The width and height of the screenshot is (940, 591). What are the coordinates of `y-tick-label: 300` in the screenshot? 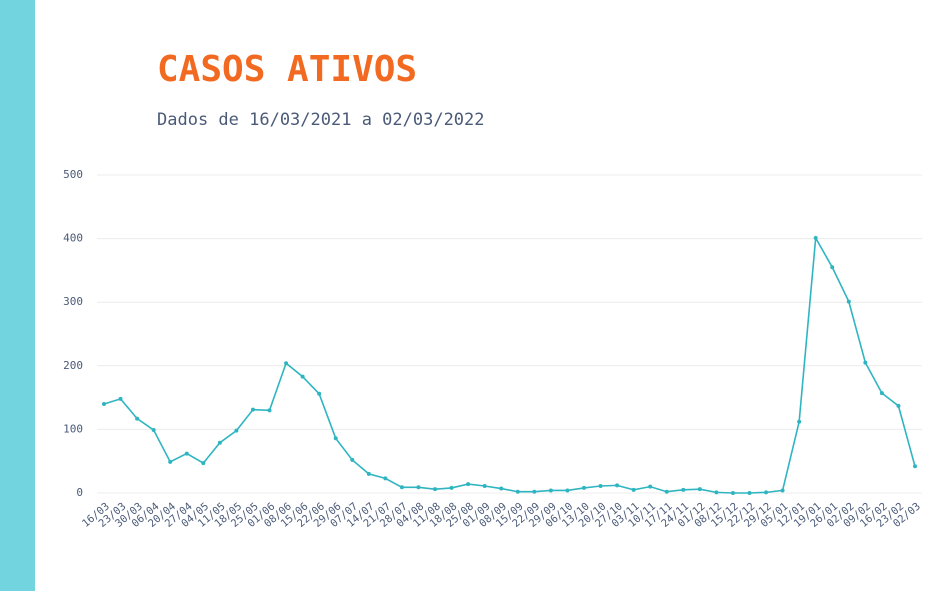 It's located at (73, 301).